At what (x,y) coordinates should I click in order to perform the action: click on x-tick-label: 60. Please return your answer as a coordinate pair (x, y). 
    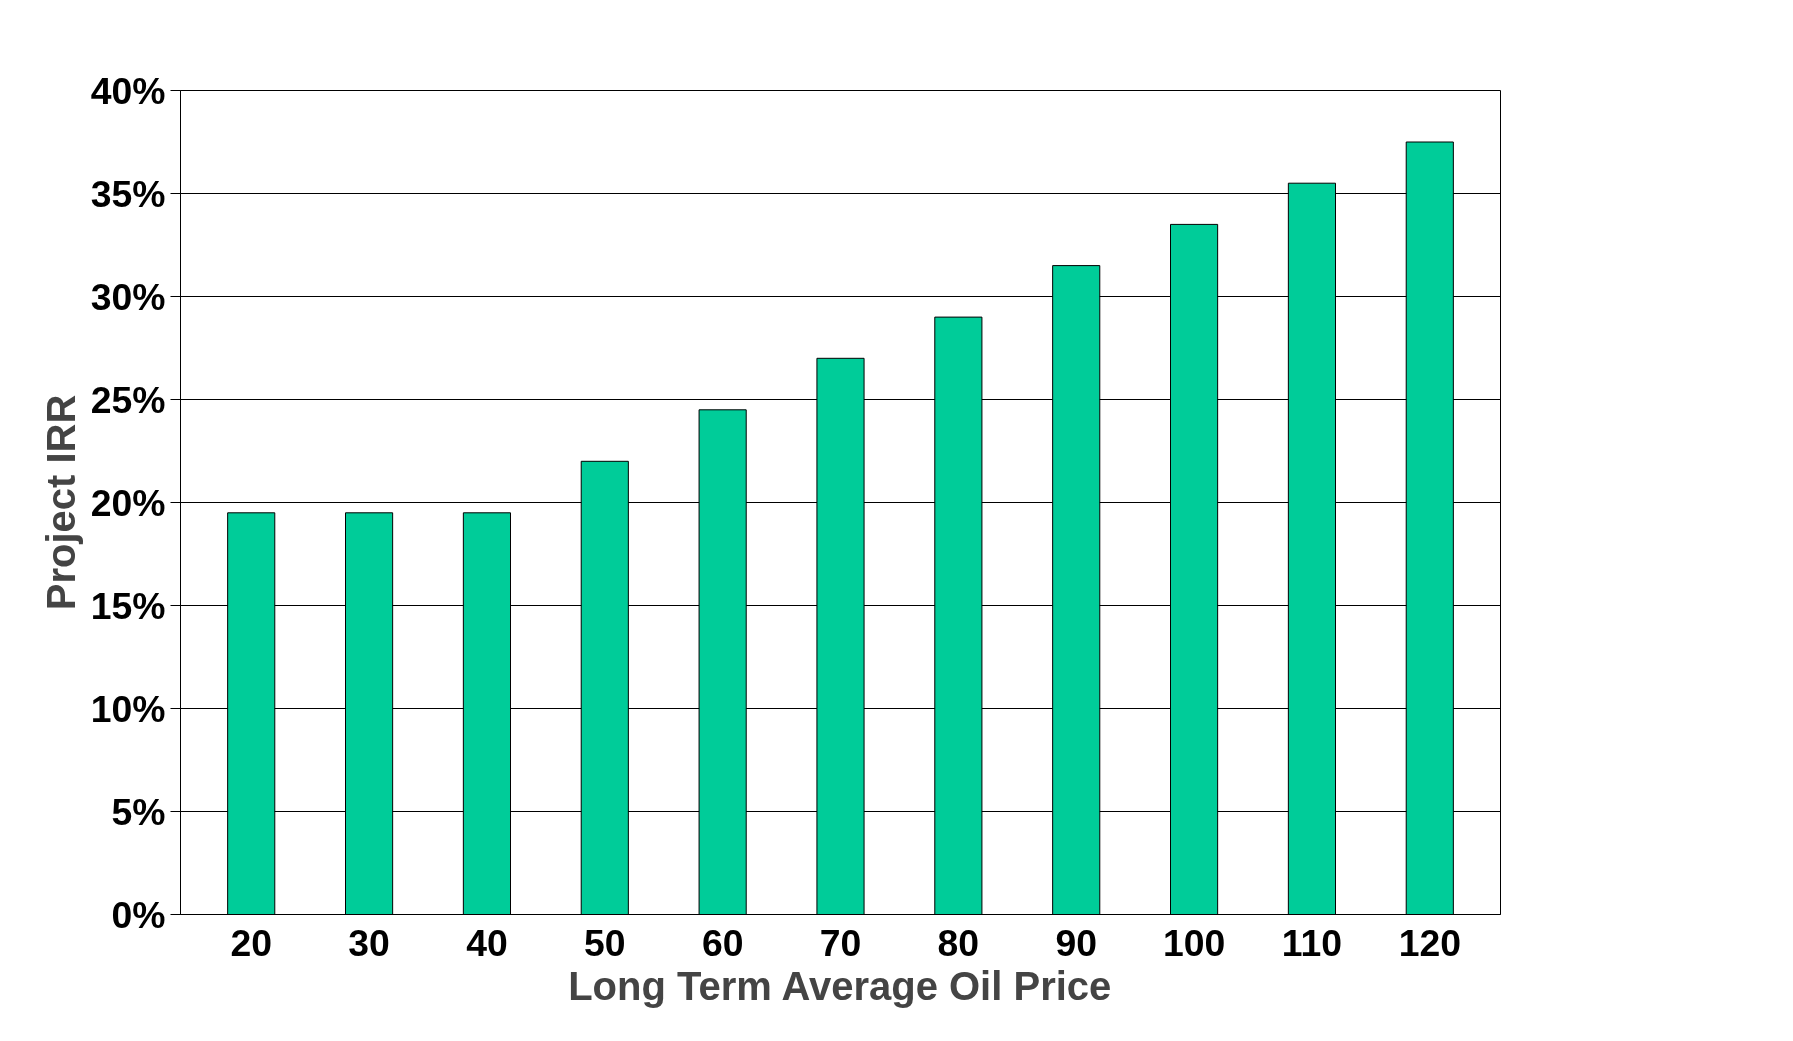
    Looking at the image, I should click on (722, 942).